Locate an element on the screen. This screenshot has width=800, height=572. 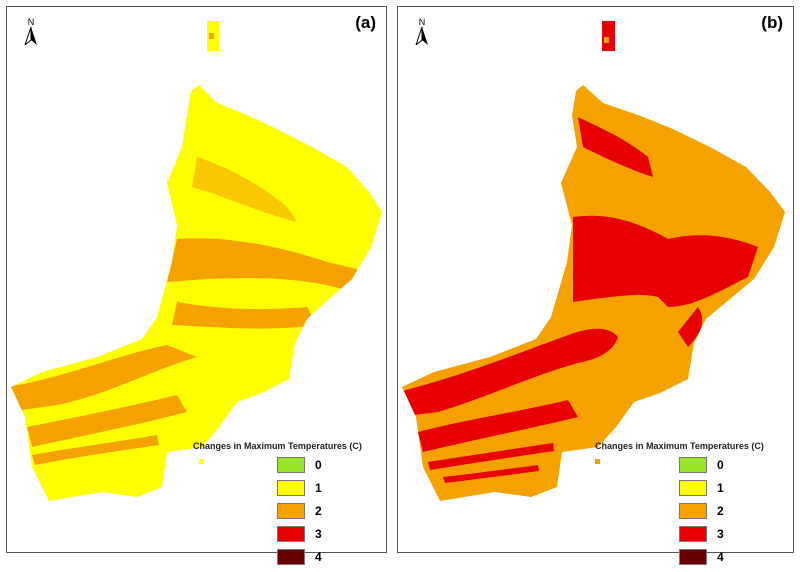
islet-a is located at coordinates (201, 461).